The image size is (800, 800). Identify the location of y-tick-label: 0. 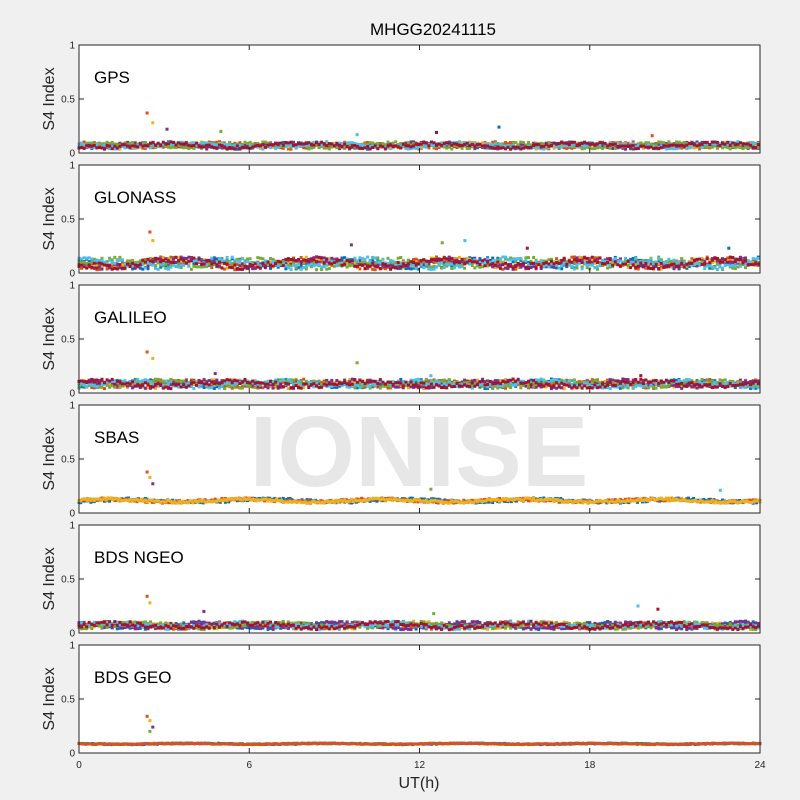
(72, 154).